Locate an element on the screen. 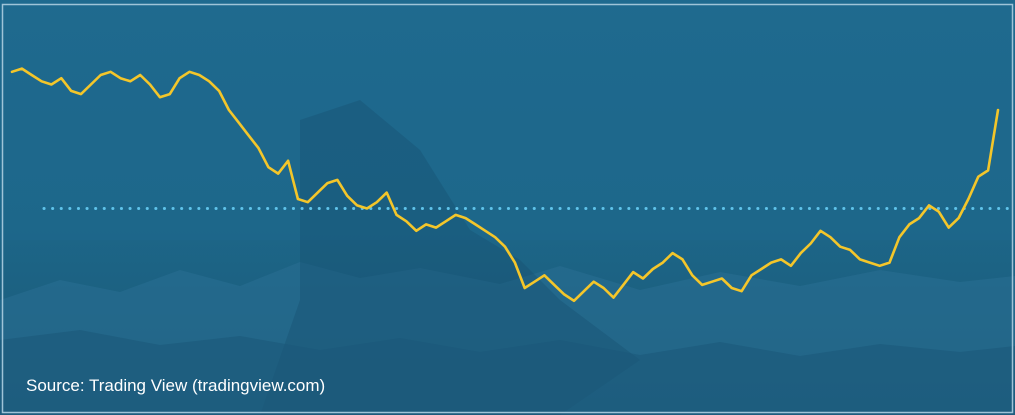 The width and height of the screenshot is (1015, 415). source-caption: Source: Trading View (tradingview.com) is located at coordinates (176, 385).